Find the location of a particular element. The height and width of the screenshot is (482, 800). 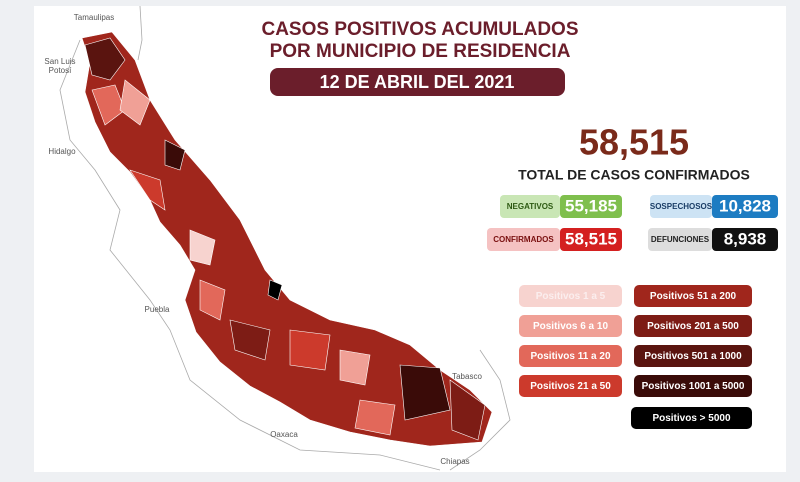

legend-label: Positivos 11 a 20 is located at coordinates (570, 356).